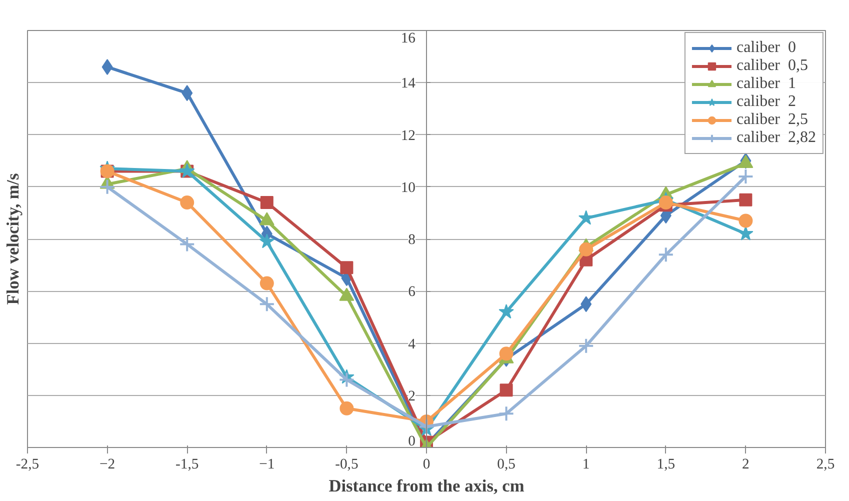 Image resolution: width=849 pixels, height=501 pixels. I want to click on y-tick-label: 0, so click(412, 442).